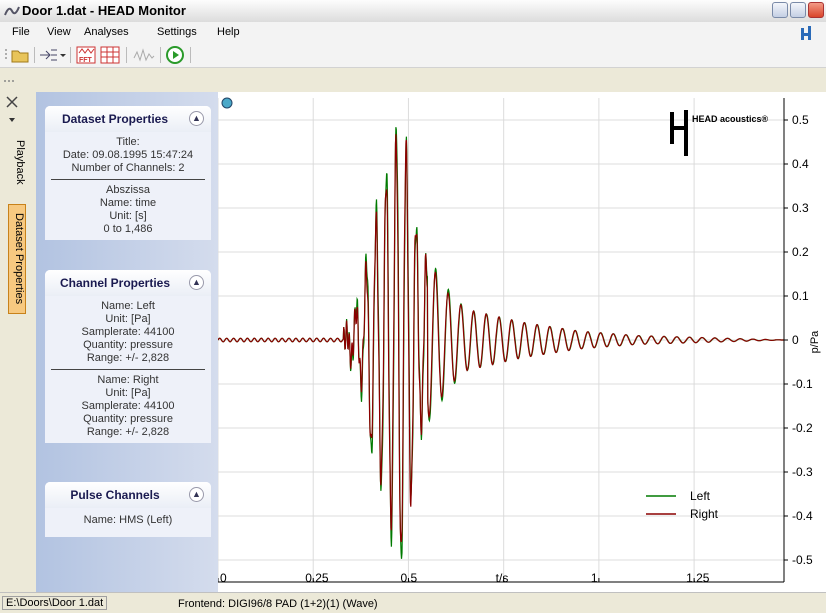 The image size is (826, 613). I want to click on legend-right: Right, so click(704, 514).